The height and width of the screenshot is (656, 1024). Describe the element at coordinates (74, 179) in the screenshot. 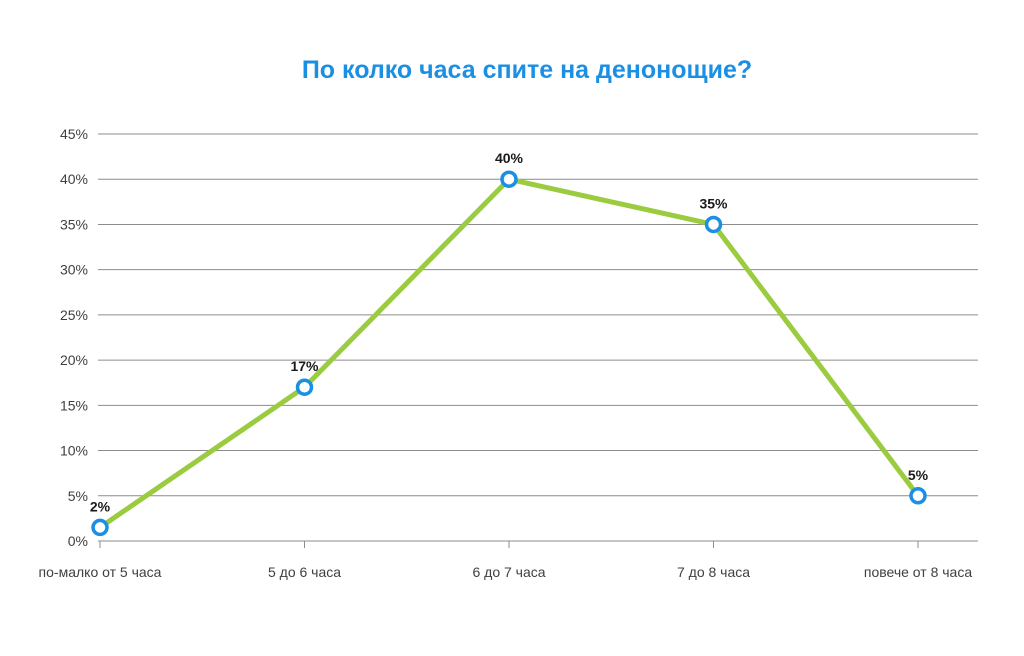

I see `y-tick-label: 40%` at that location.